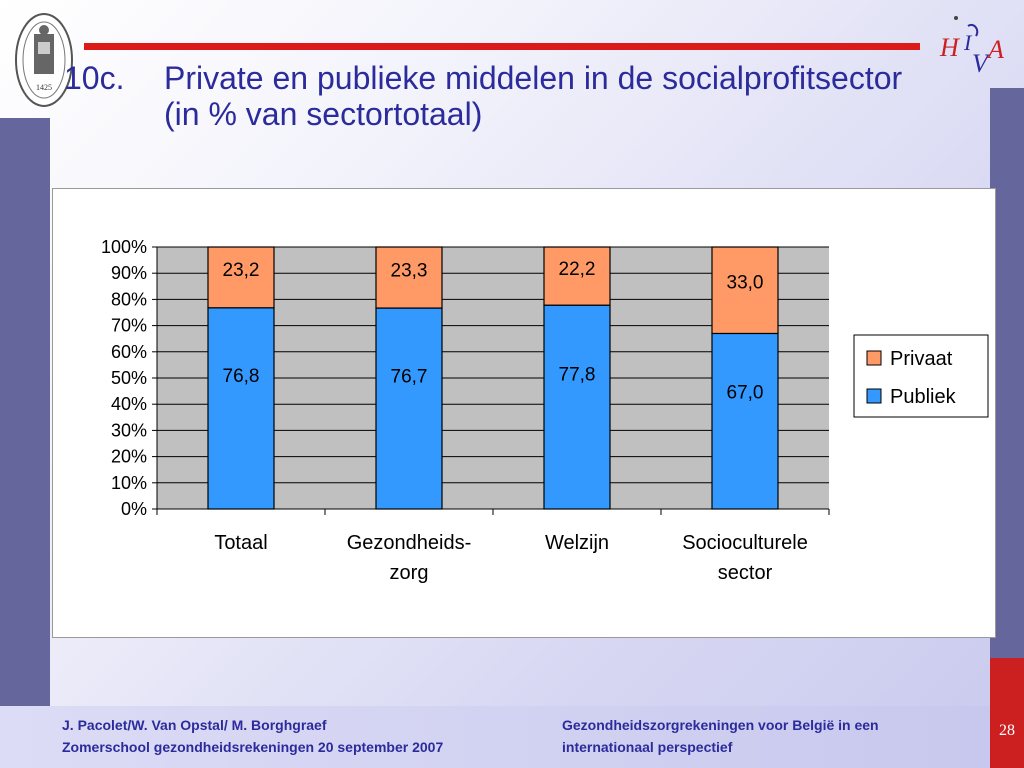  I want to click on data-label: 22,2, so click(577, 269).